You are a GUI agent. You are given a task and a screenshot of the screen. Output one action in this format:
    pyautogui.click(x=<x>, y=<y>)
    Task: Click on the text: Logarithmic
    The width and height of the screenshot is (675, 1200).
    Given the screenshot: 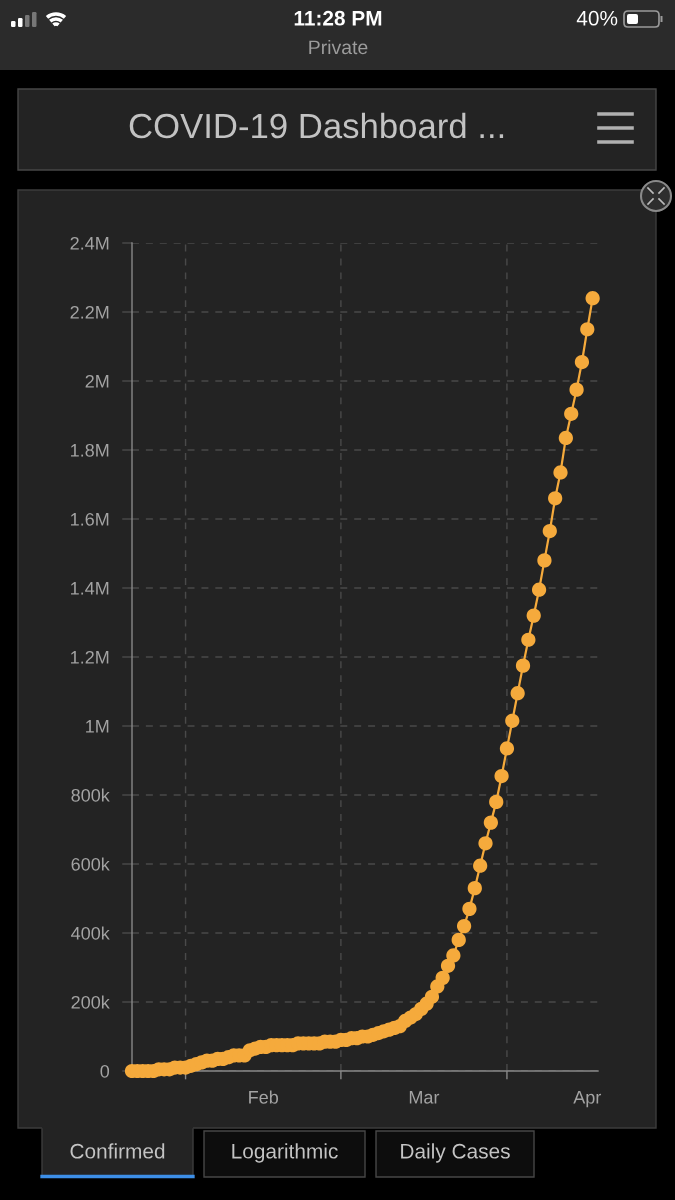 What is the action you would take?
    pyautogui.click(x=285, y=1153)
    